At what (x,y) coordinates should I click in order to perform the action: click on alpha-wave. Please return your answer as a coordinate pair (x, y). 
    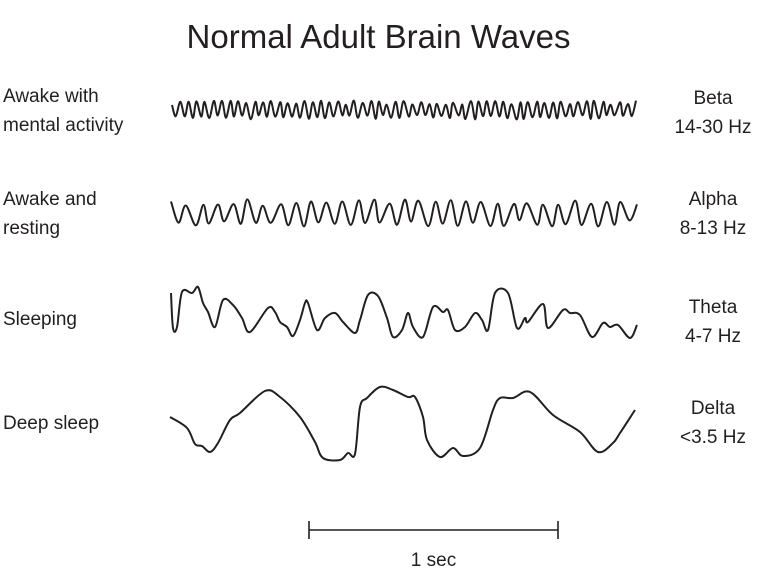
    Looking at the image, I should click on (404, 213).